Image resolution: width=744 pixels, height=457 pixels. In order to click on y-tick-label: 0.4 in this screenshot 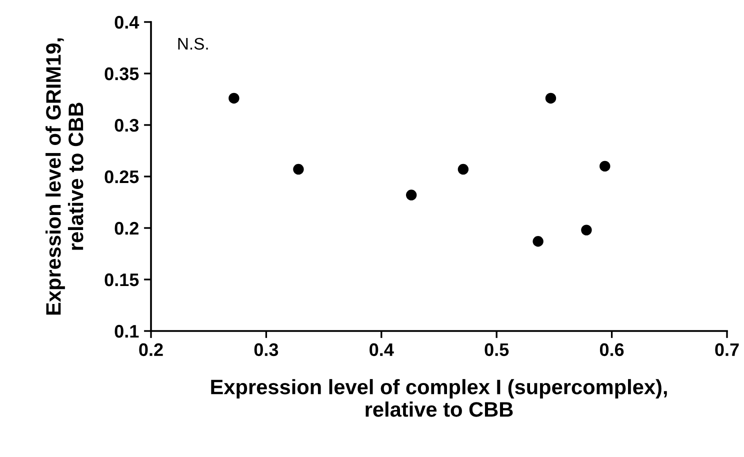, I will do `click(127, 22)`.